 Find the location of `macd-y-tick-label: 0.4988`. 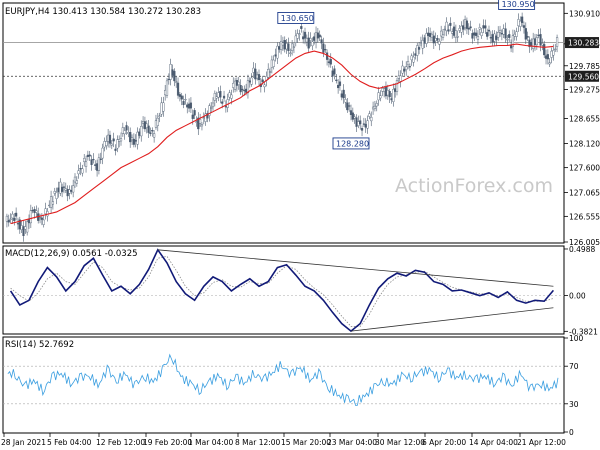

macd-y-tick-label: 0.4988 is located at coordinates (582, 249).